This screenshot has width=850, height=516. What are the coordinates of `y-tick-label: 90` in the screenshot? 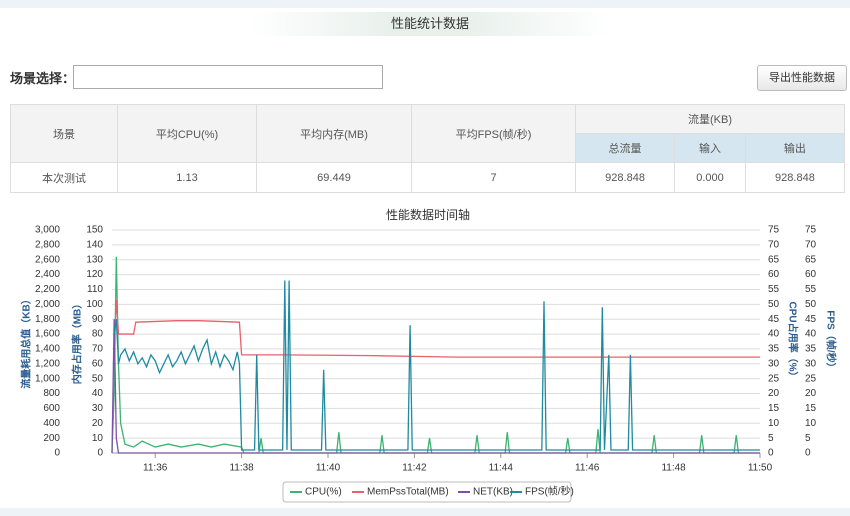 It's located at (98, 319).